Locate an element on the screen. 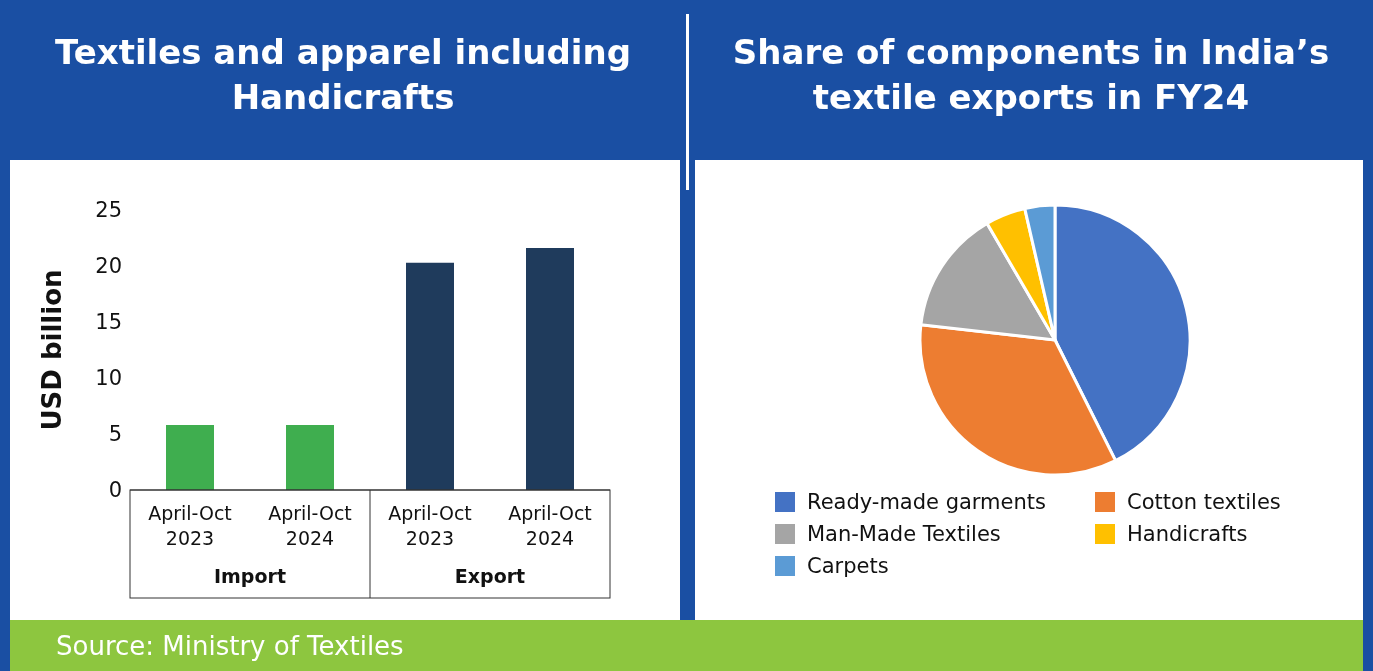  y-tick-label: 15 is located at coordinates (108, 322).